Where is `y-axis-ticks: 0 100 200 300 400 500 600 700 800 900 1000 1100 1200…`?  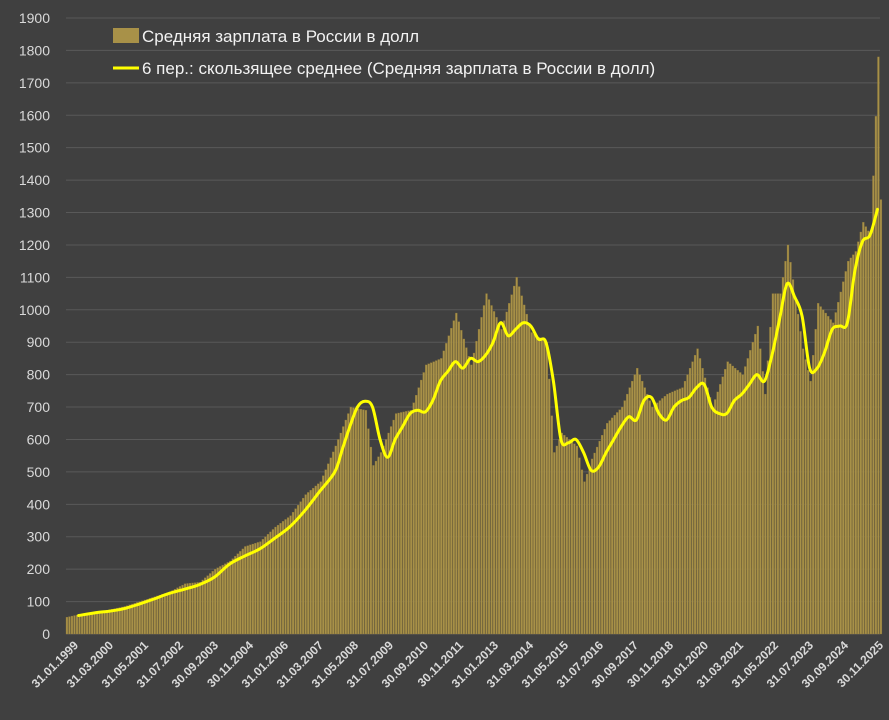 y-axis-ticks: 0 100 200 300 400 500 600 700 800 900 1000 1100 1200… is located at coordinates (34, 326).